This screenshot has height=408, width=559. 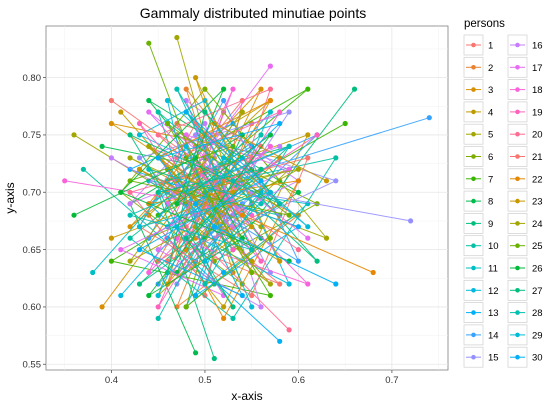 I want to click on legend-item-25: 25, so click(x=525, y=246).